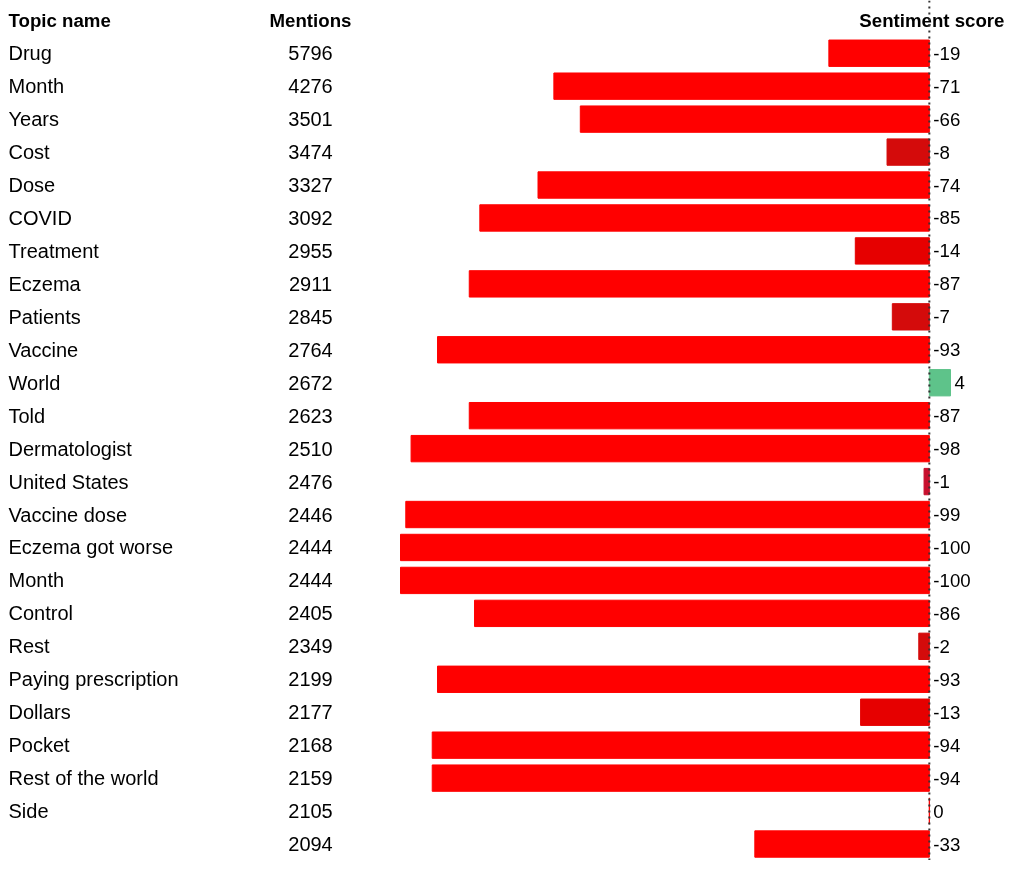 The image size is (1015, 874). What do you see at coordinates (310, 844) in the screenshot?
I see `data-label: 2094` at bounding box center [310, 844].